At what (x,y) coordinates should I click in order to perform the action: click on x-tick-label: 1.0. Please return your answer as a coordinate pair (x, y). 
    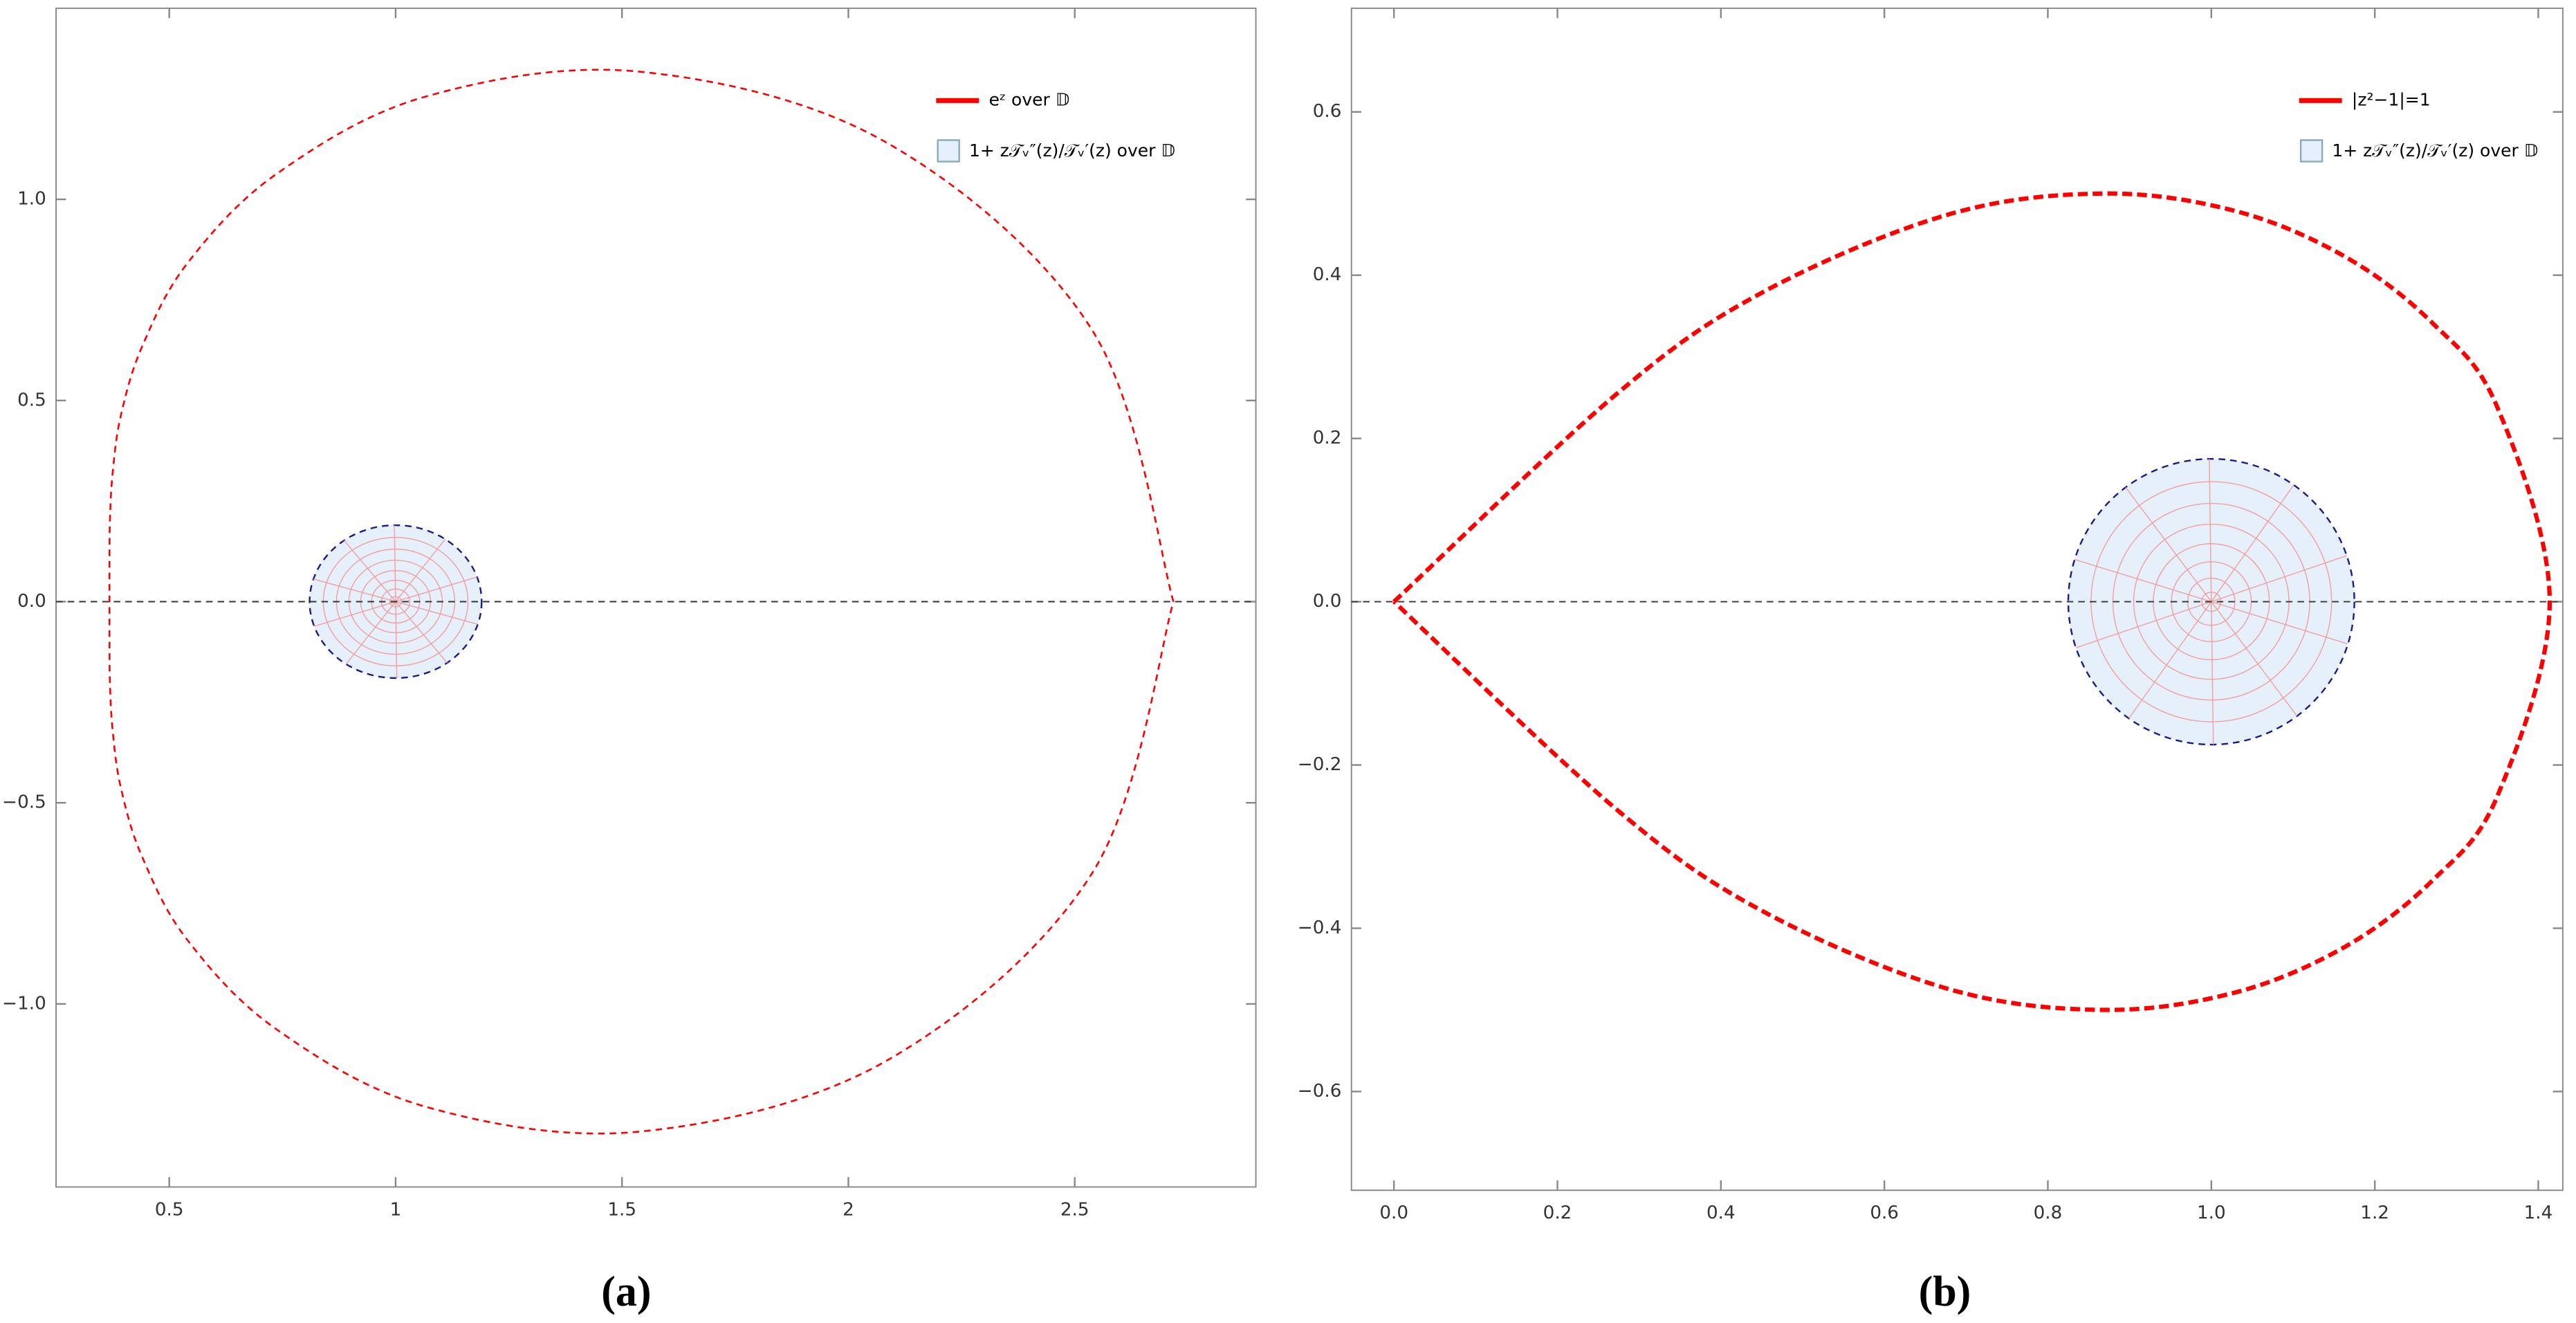
    Looking at the image, I should click on (2211, 1213).